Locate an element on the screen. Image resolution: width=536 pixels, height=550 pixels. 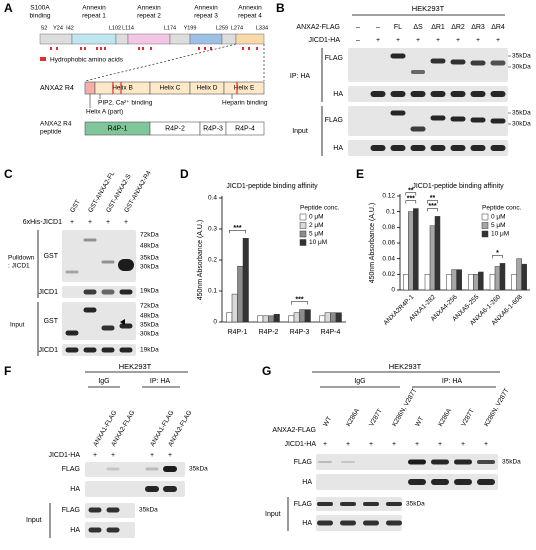
r4-label: ANXA2 R4 is located at coordinates (57, 88).